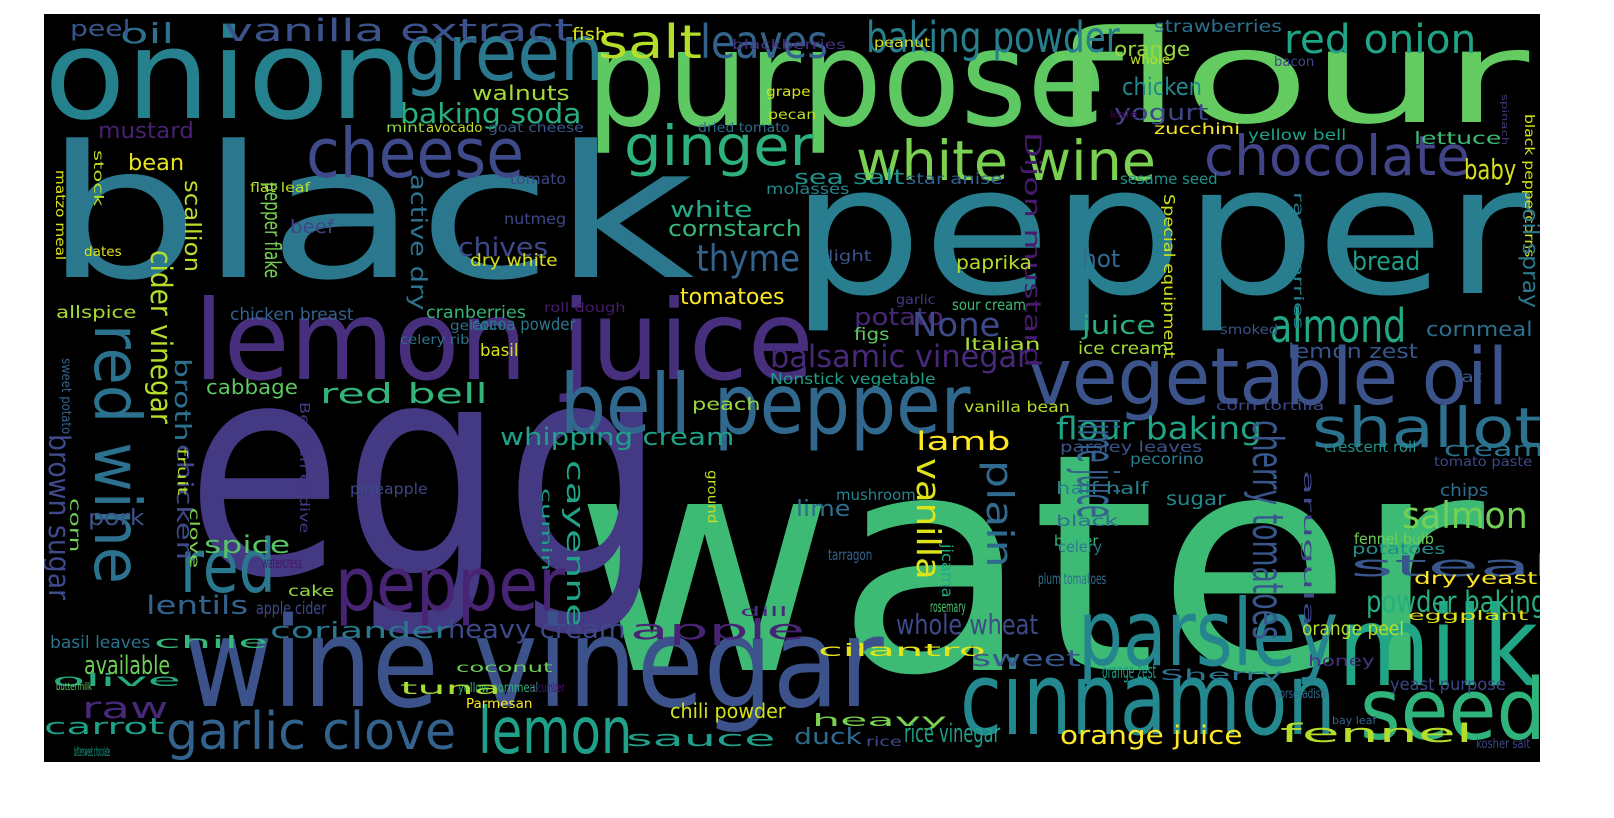 The image size is (1614, 818). What do you see at coordinates (765, 404) in the screenshot?
I see `word-bell-pepper: bell pepper` at bounding box center [765, 404].